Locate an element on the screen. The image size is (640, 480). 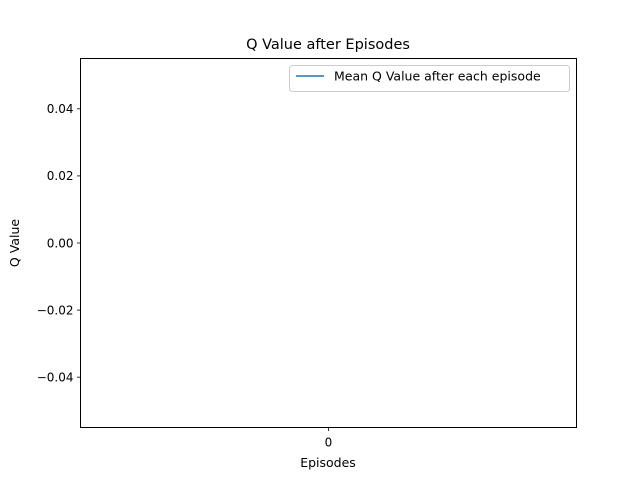
y-tick-label: −0.02 is located at coordinates (55, 310).